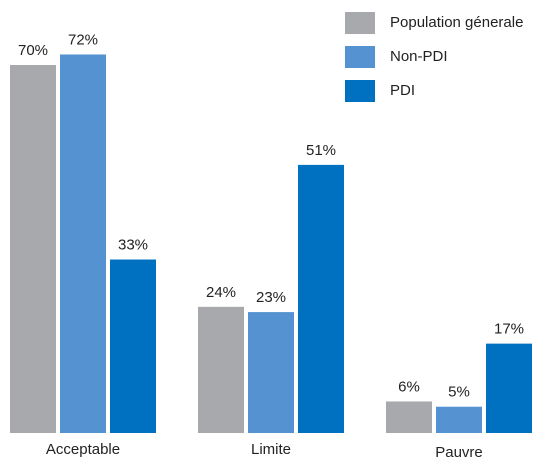  Describe the element at coordinates (221, 292) in the screenshot. I see `value-label: 24%` at that location.